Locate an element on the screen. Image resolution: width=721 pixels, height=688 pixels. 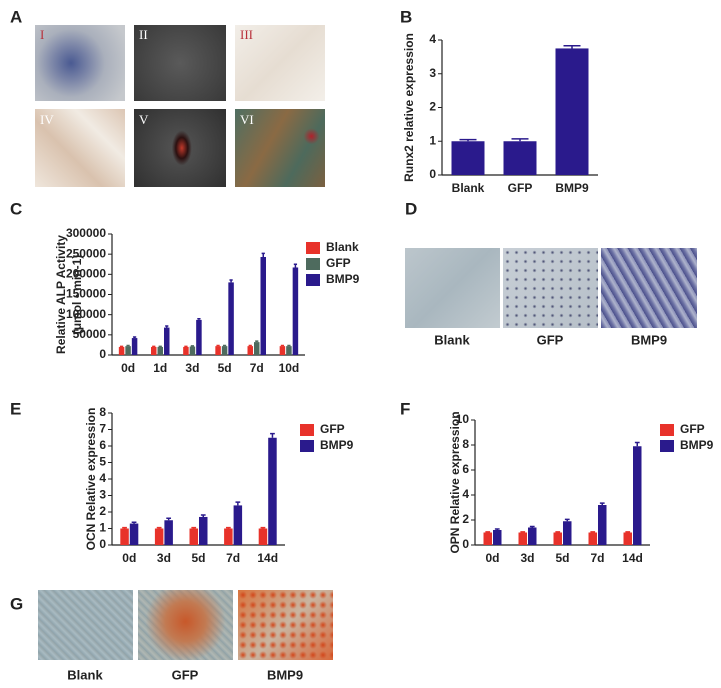
y-tick-label: 8 is located at coordinates (102, 412).